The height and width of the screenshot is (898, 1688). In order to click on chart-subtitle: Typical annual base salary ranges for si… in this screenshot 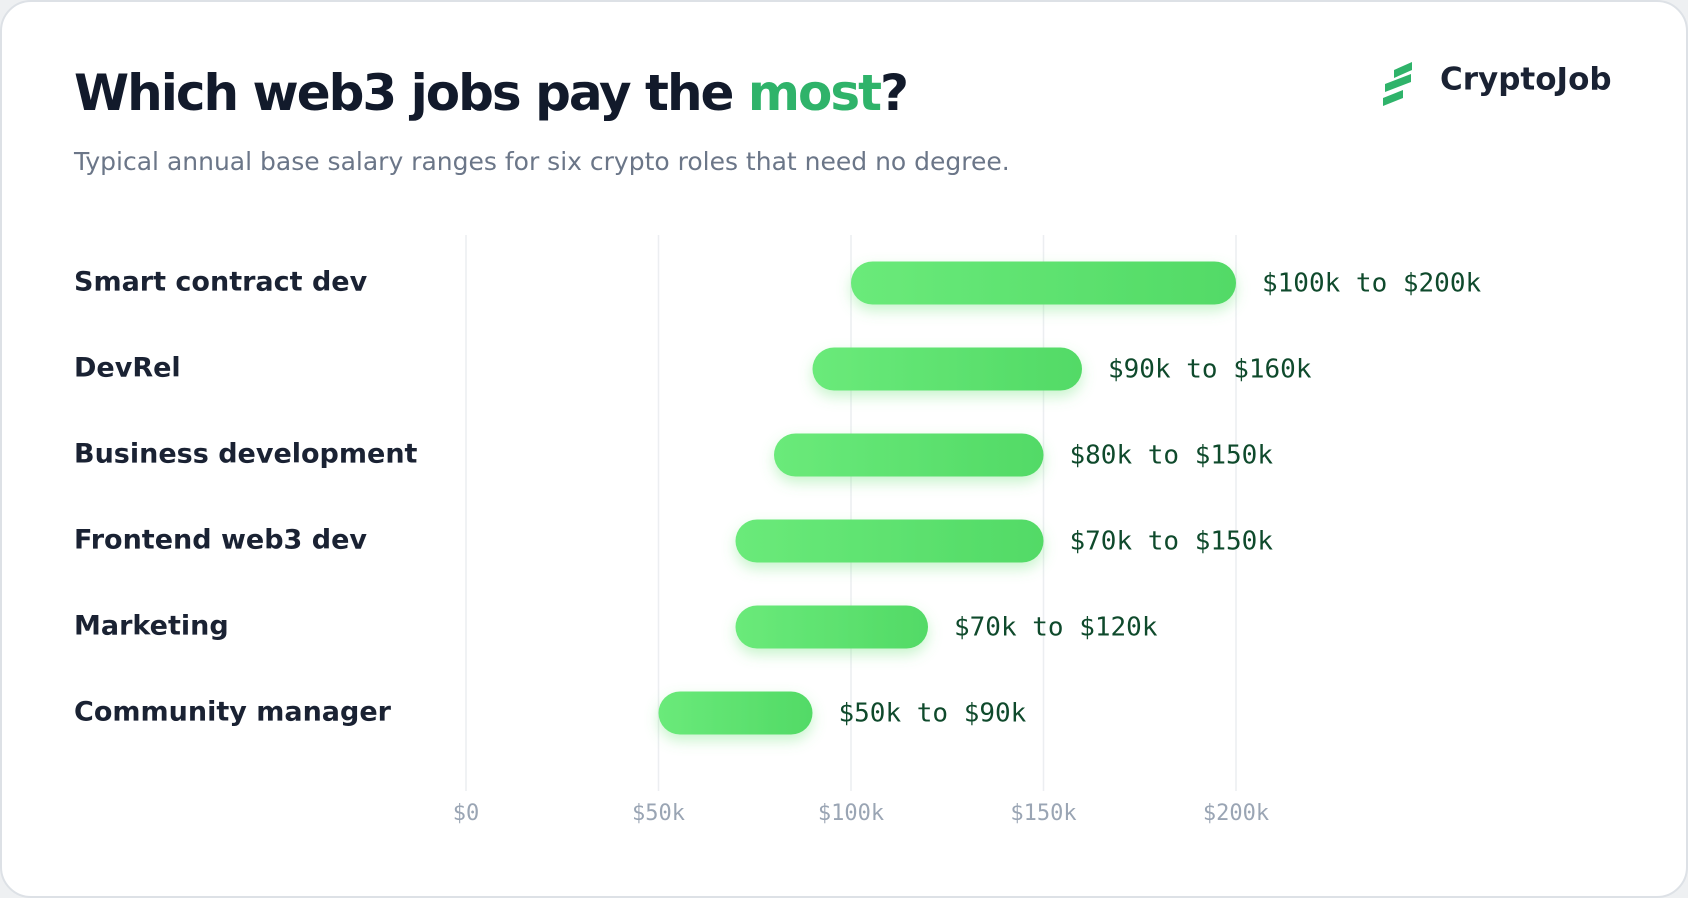, I will do `click(541, 161)`.